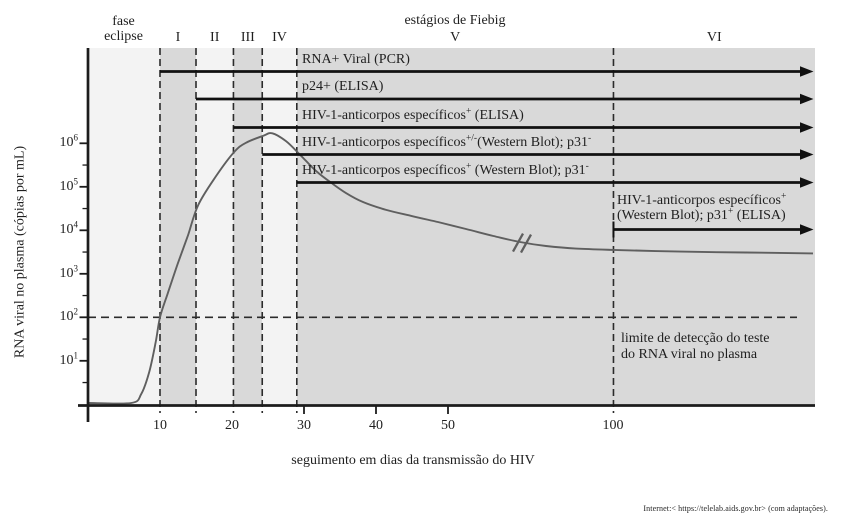 This screenshot has width=848, height=527. What do you see at coordinates (69, 315) in the screenshot?
I see `y-tick-label: 10²` at bounding box center [69, 315].